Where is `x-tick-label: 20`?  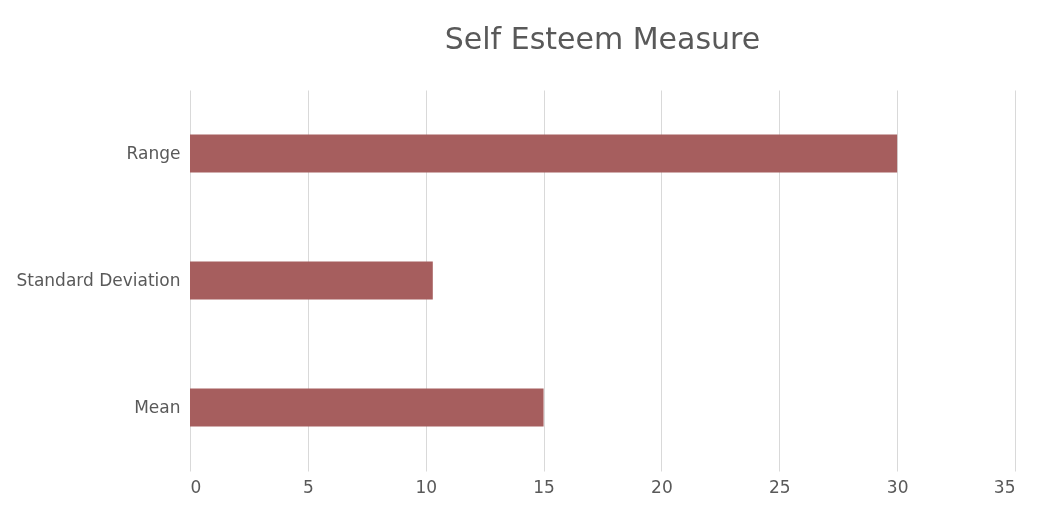
x-tick-label: 20 is located at coordinates (662, 486).